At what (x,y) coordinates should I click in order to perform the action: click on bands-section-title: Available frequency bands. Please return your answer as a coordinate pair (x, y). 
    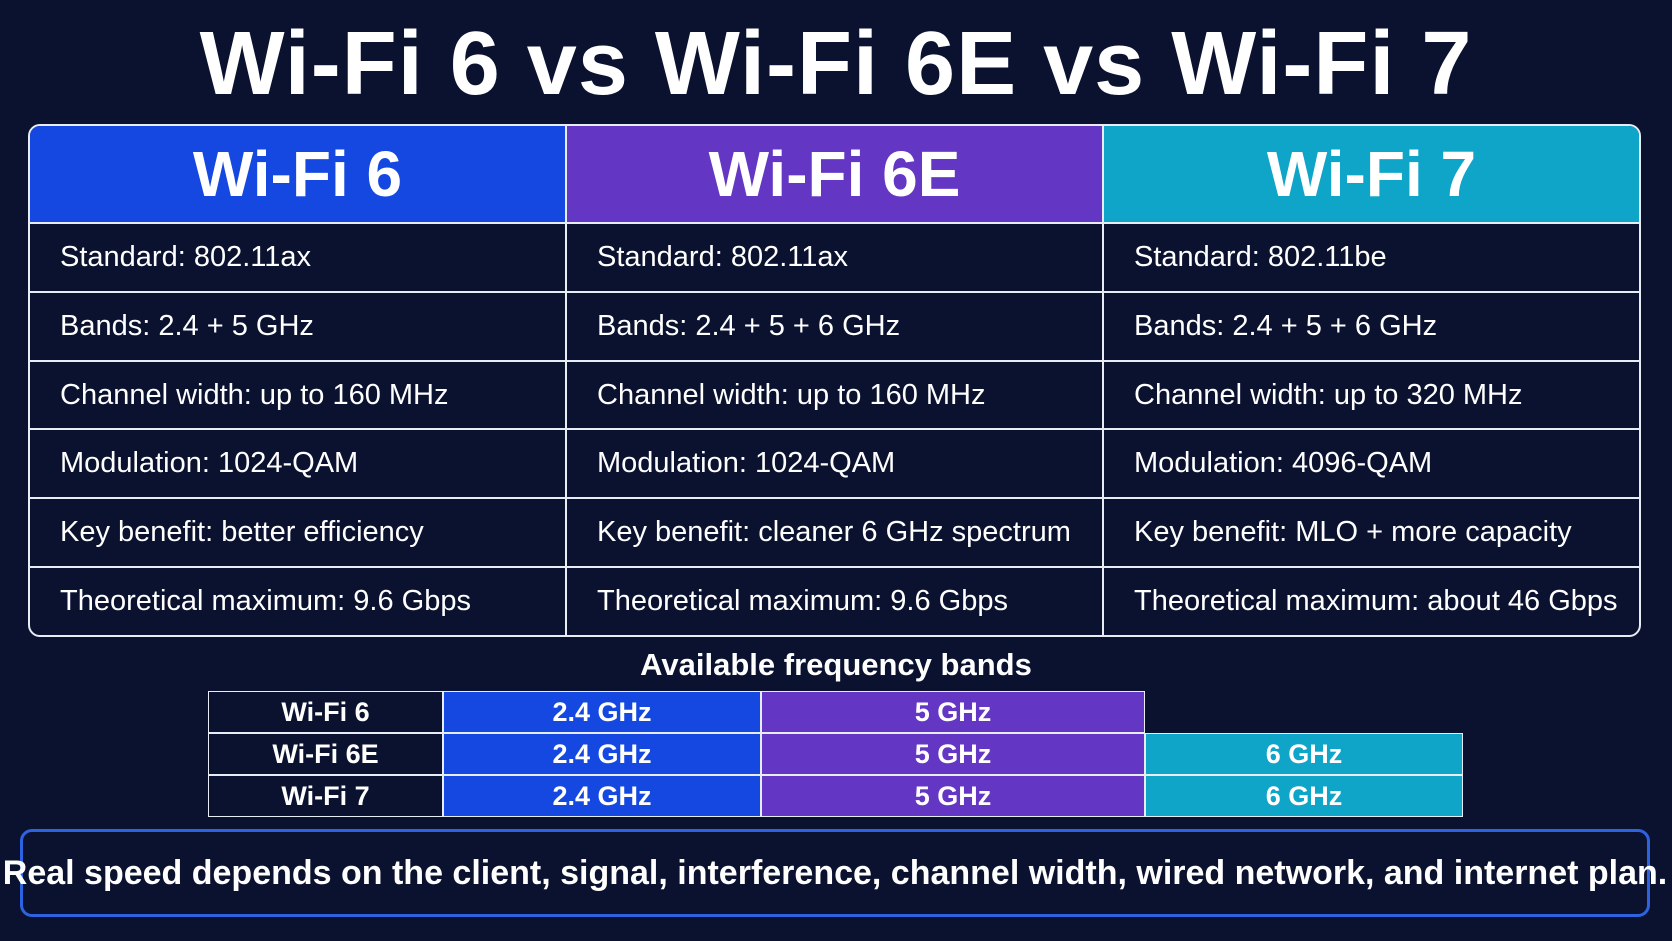
    Looking at the image, I should click on (836, 664).